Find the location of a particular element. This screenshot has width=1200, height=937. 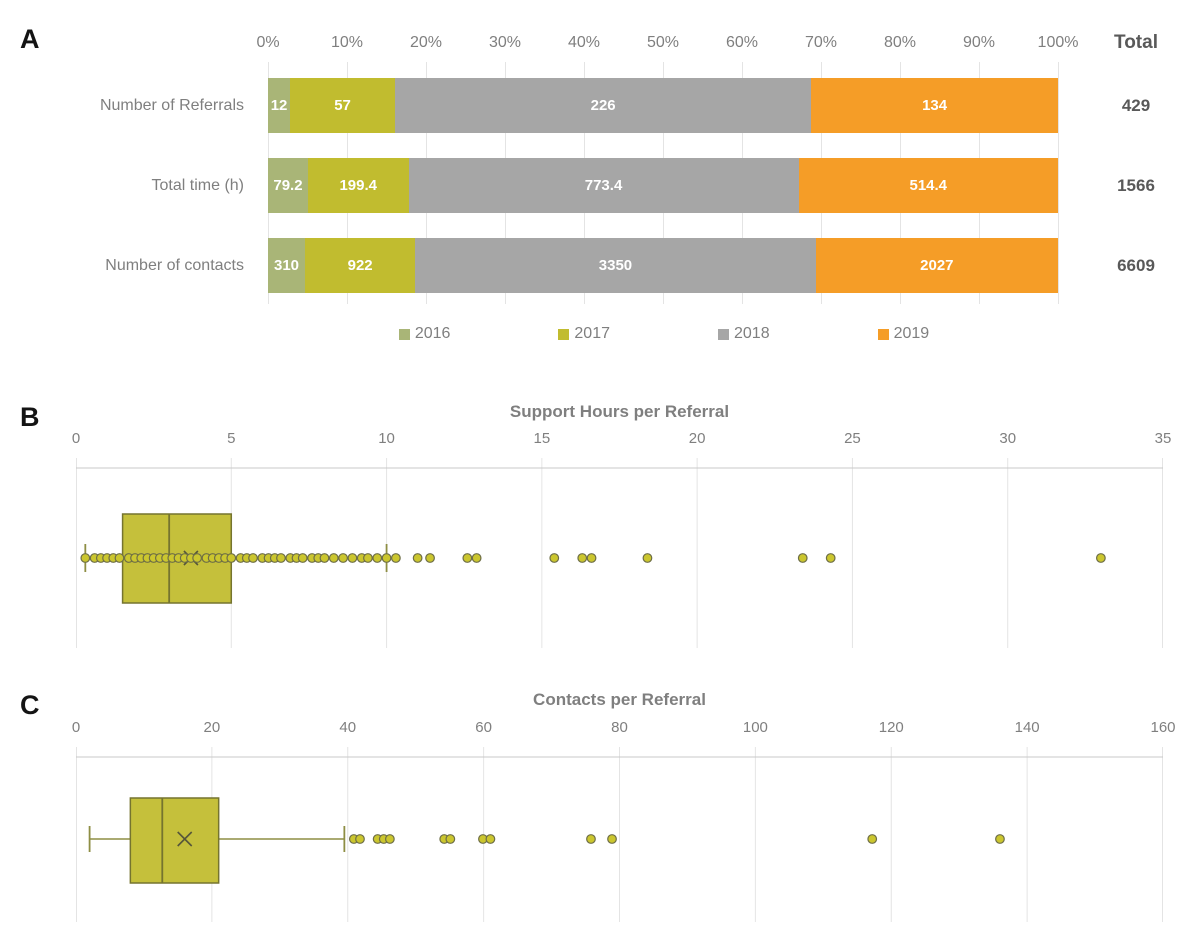

category-label: Number of contacts is located at coordinates (174, 265).